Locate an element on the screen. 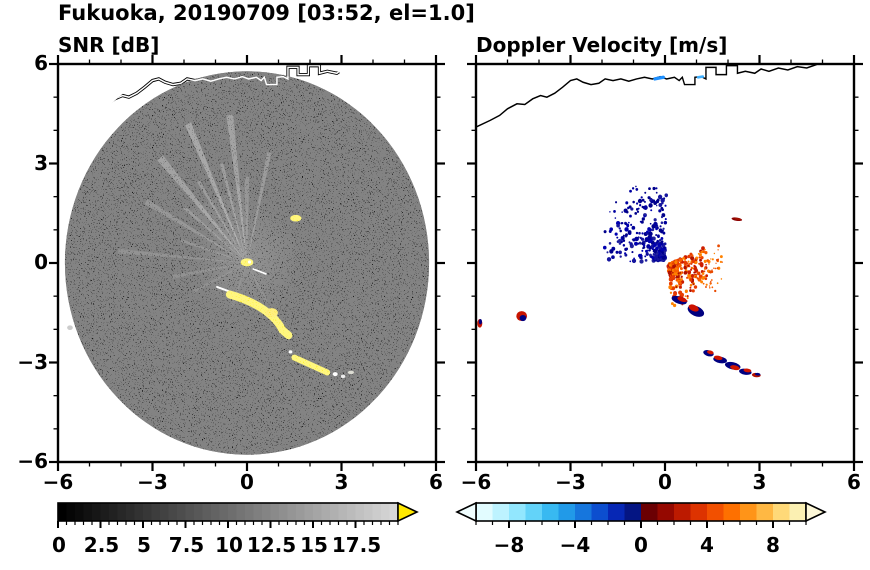  velocity-fan-negative-outer is located at coordinates (631, 212).